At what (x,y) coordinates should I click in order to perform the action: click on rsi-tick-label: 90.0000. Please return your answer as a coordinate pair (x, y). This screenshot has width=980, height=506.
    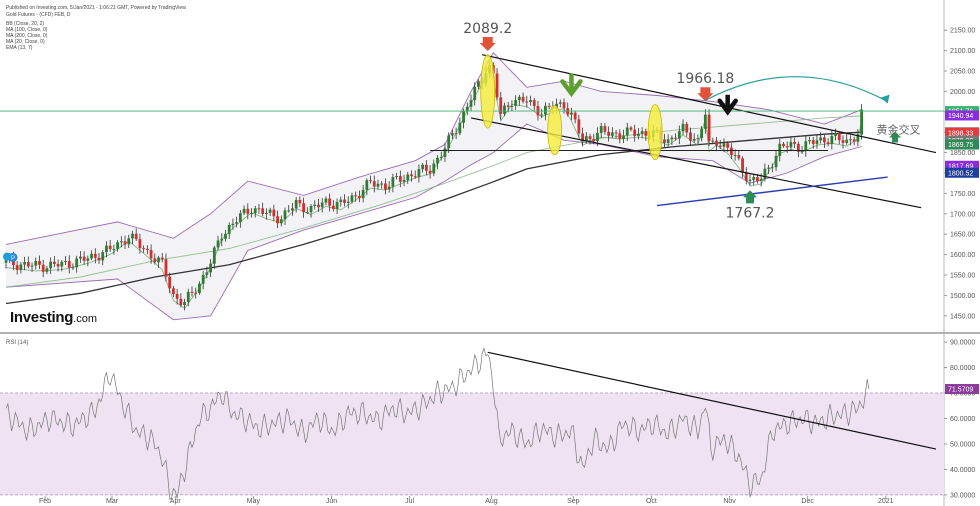
    Looking at the image, I should click on (962, 343).